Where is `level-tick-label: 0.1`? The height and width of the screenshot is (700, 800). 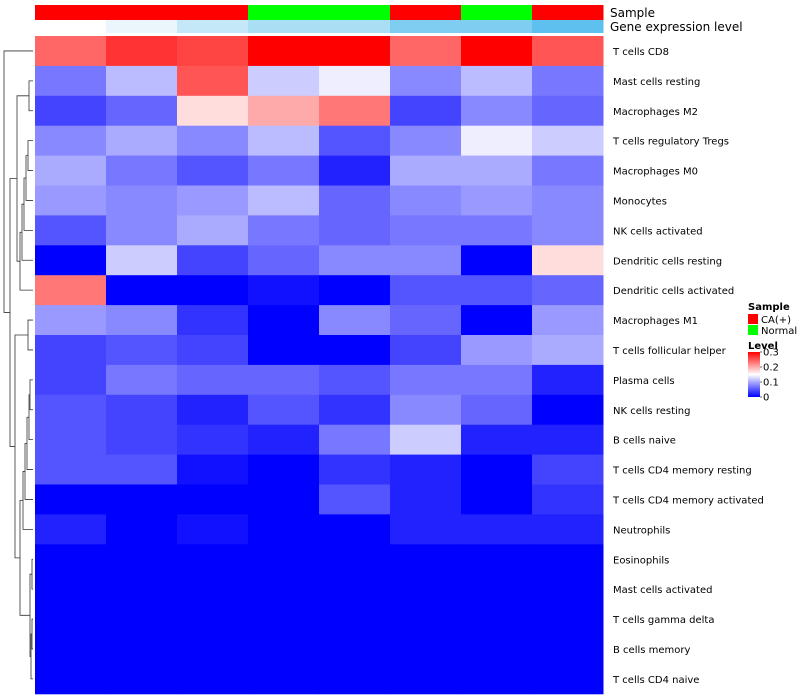
level-tick-label: 0.1 is located at coordinates (771, 383).